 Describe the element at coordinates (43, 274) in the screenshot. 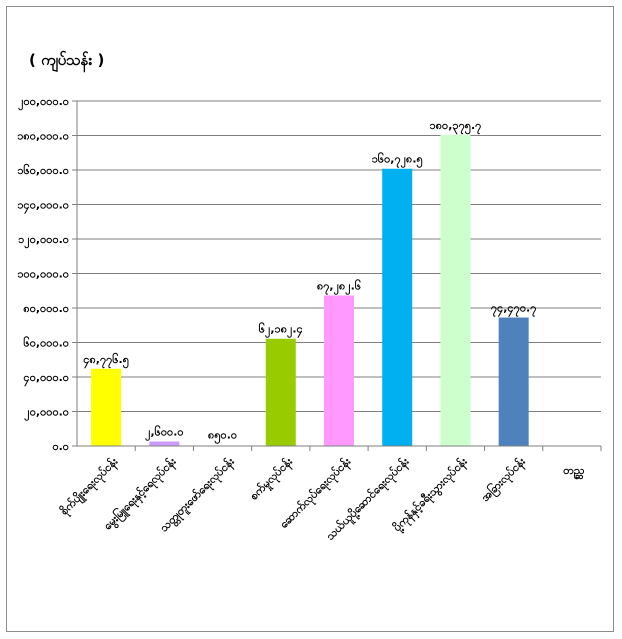

I see `y-tick-label: ၁၀၀,၀၀၀.၀` at that location.